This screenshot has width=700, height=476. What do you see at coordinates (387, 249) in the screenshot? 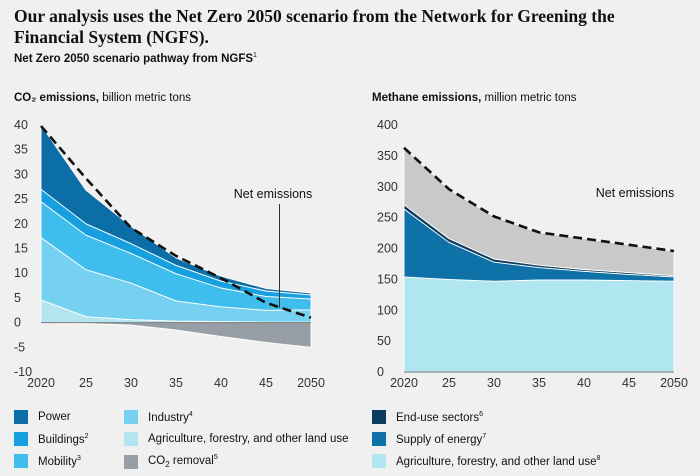
I see `[object Object]-ytick: 200` at bounding box center [387, 249].